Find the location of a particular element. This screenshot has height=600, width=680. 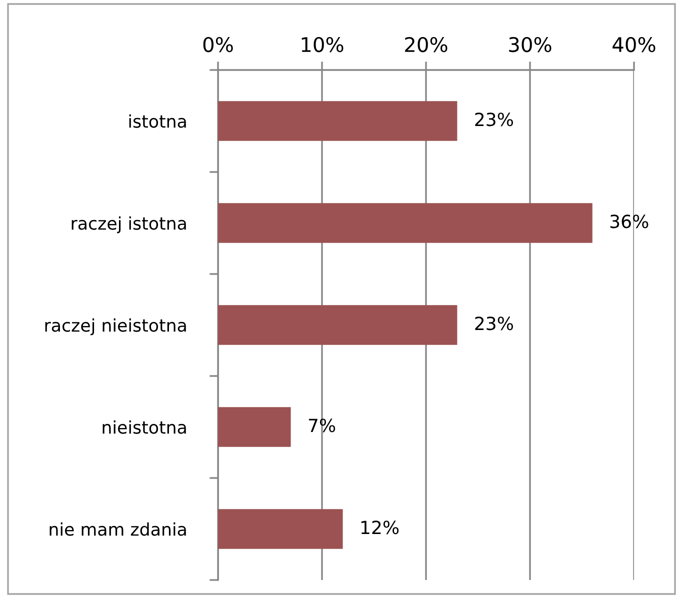

x-tick-label: 0% is located at coordinates (218, 44).